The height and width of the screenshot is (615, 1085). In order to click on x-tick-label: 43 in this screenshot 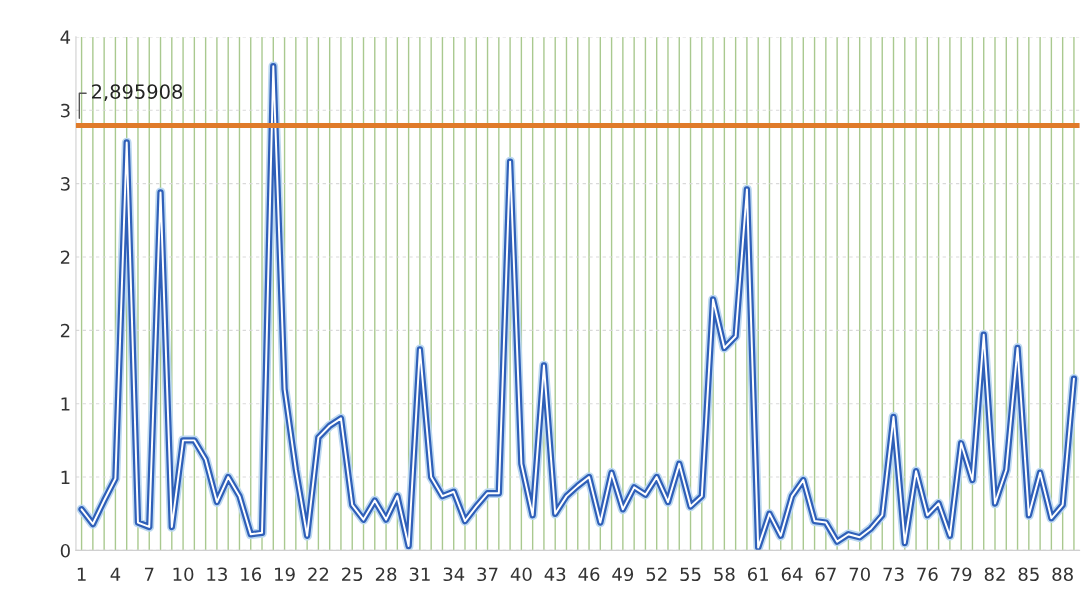, I will do `click(555, 574)`.